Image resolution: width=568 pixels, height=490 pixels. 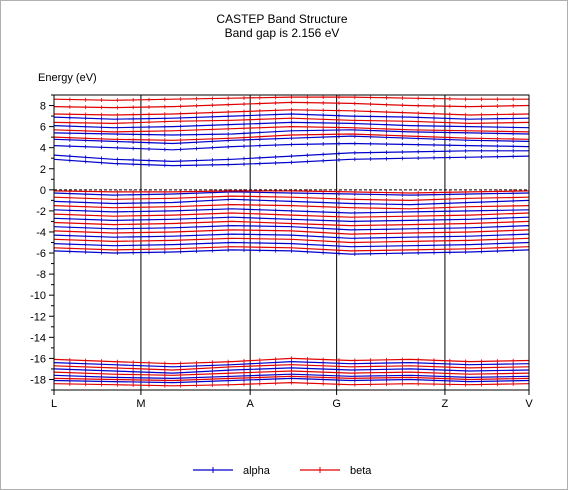 What do you see at coordinates (140, 404) in the screenshot?
I see `x-tick-label: M` at bounding box center [140, 404].